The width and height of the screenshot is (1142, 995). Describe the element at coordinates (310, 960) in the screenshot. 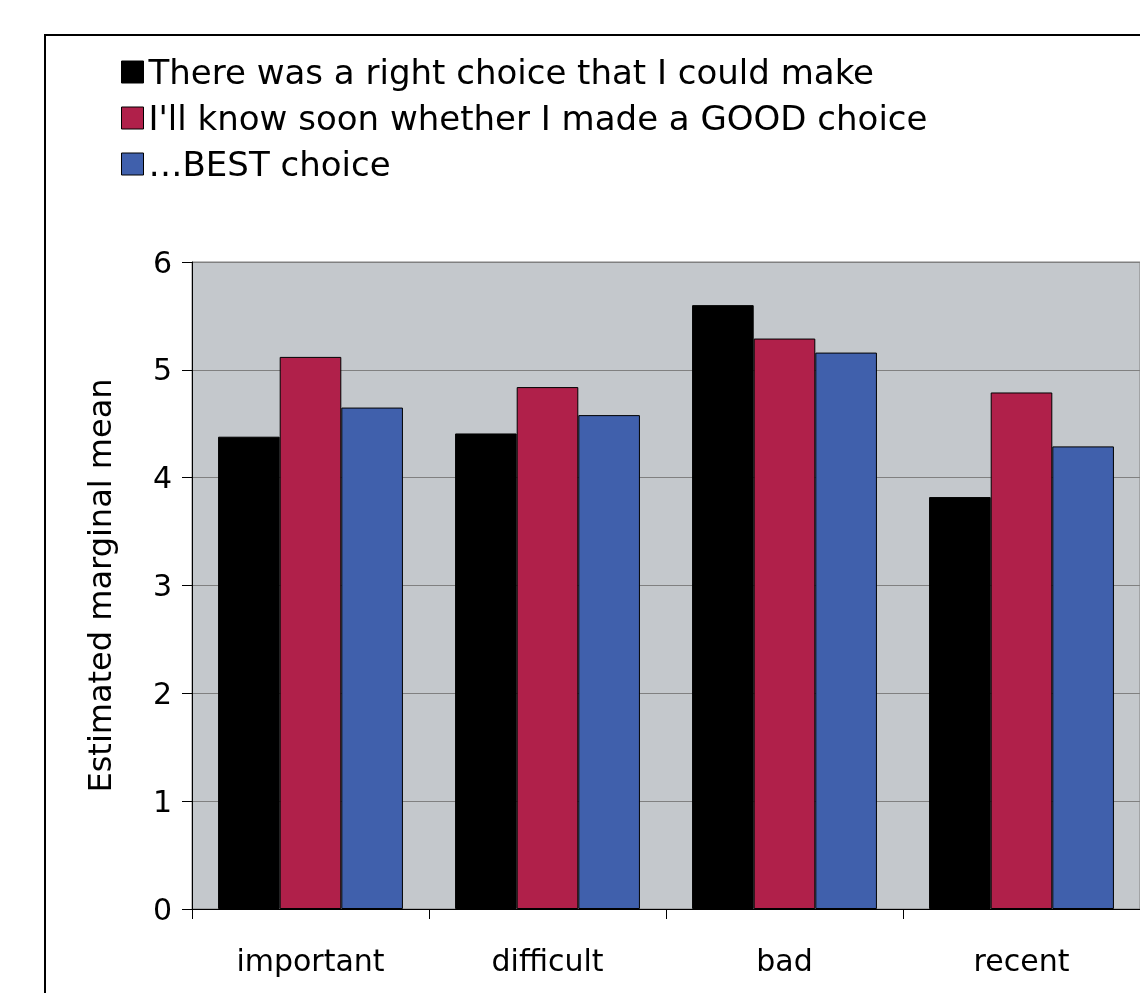

I see `x-tick-label: important` at that location.